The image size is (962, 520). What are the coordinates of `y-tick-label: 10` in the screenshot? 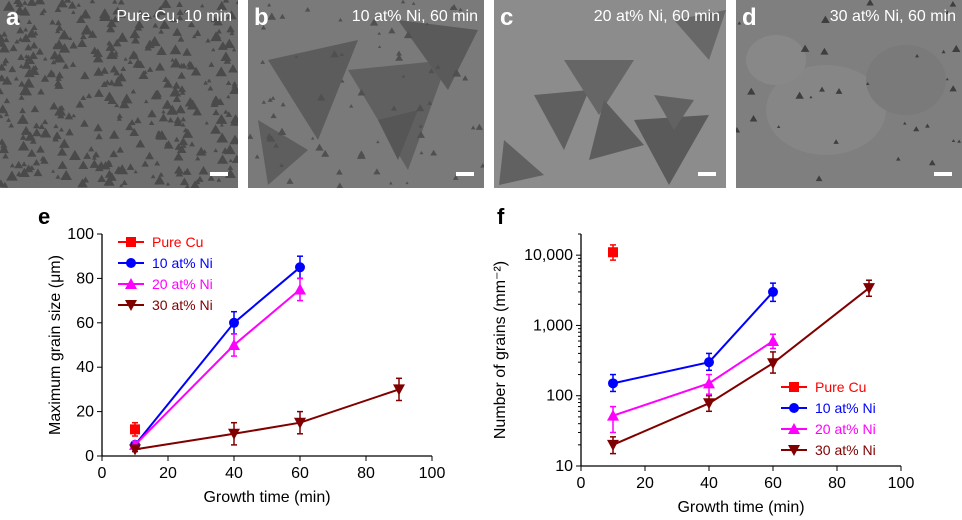 It's located at (564, 466).